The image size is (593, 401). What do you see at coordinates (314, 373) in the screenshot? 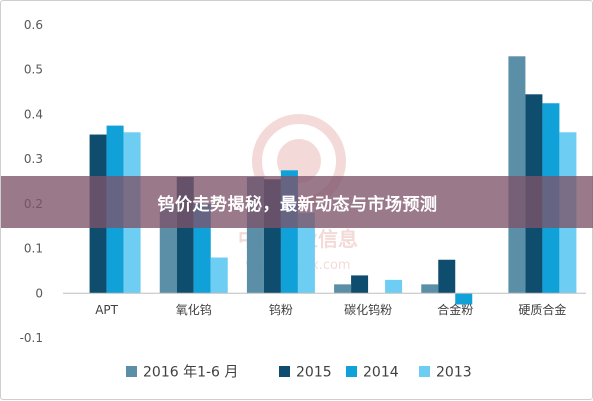
I see `legend-label: 2015` at bounding box center [314, 373].